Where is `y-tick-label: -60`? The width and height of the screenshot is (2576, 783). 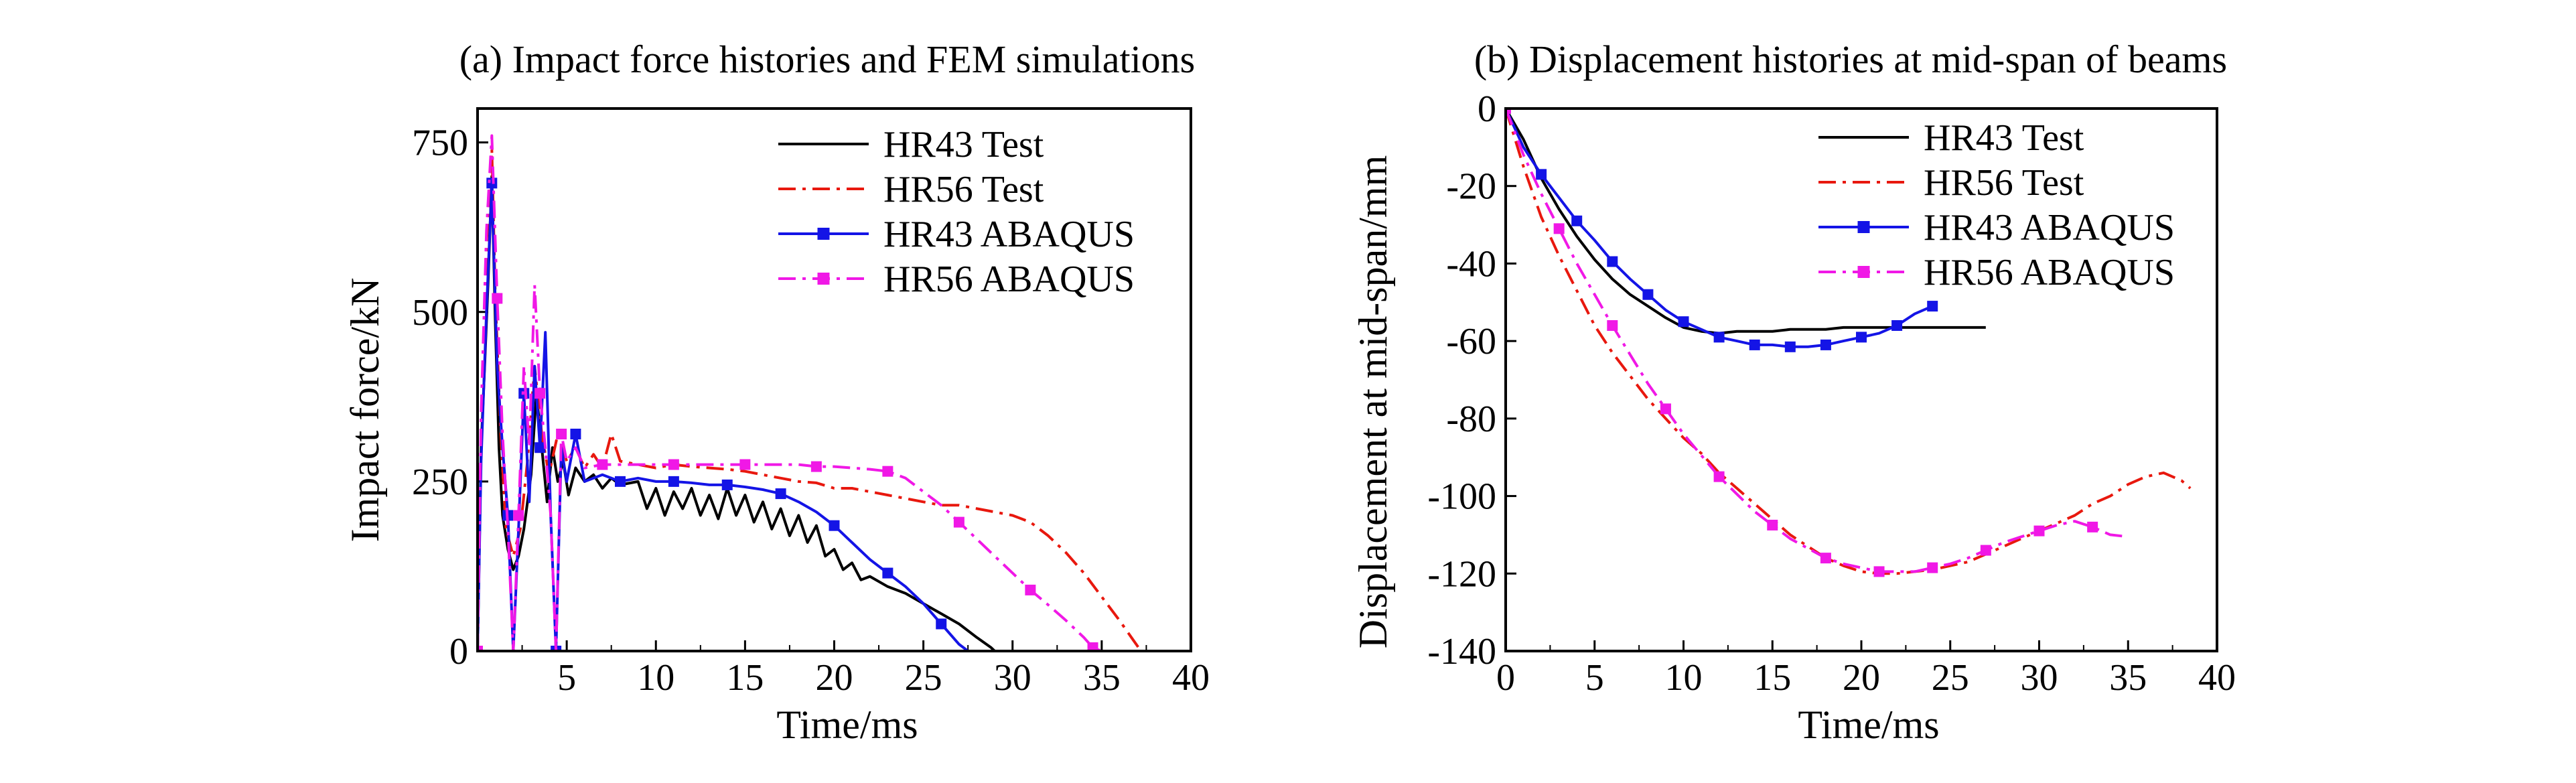
y-tick-label: -60 is located at coordinates (1471, 341).